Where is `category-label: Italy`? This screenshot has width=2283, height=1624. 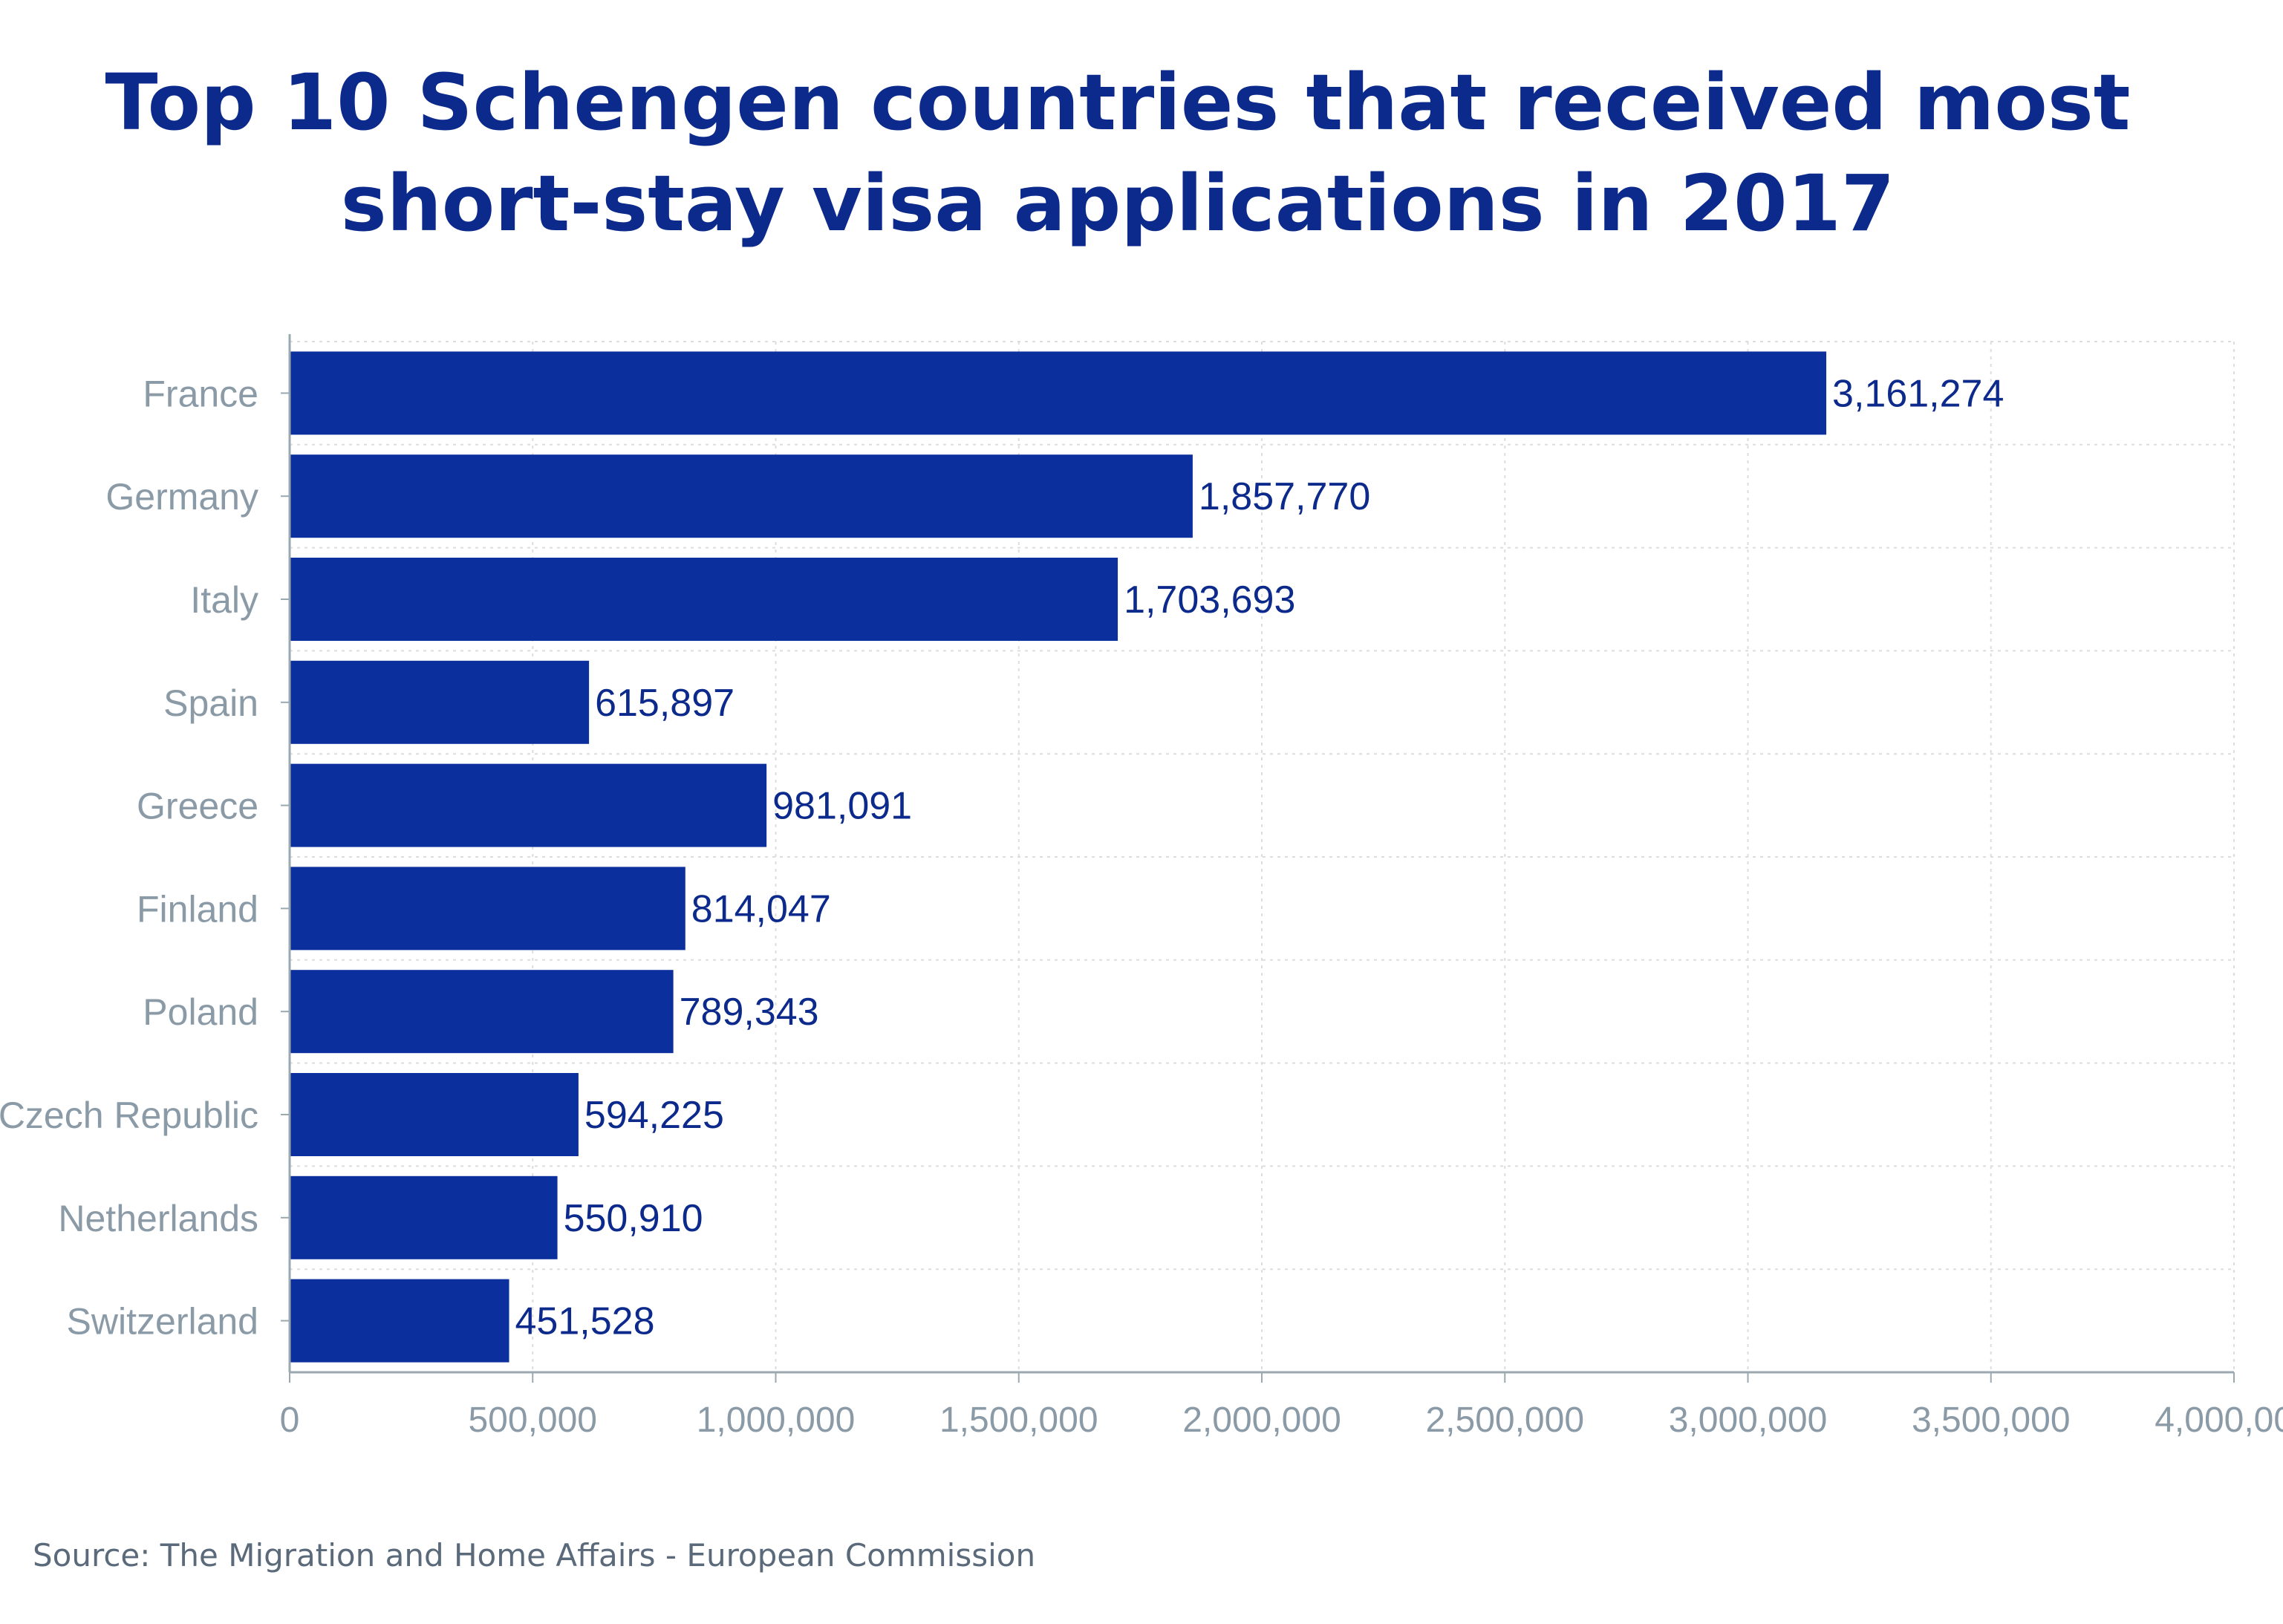 category-label: Italy is located at coordinates (224, 600).